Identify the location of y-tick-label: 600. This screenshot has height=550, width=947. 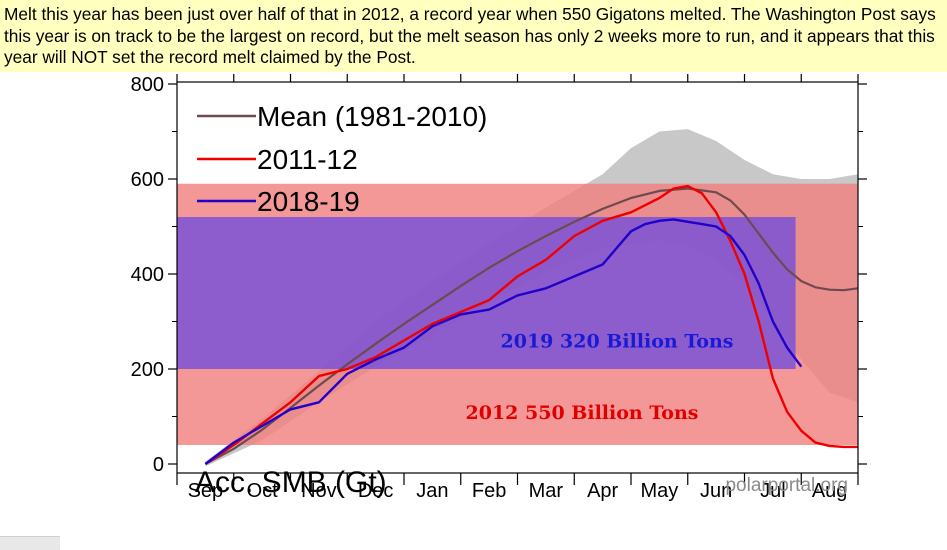
(147, 180).